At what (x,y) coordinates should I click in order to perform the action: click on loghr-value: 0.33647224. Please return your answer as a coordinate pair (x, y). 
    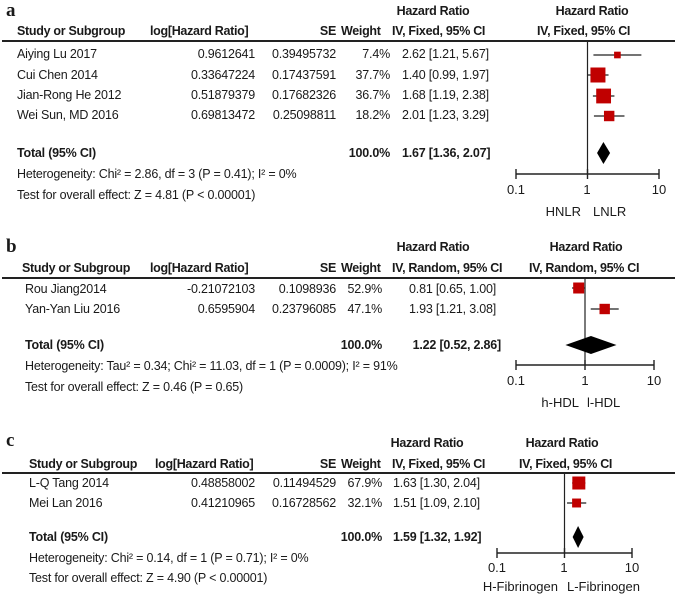
    Looking at the image, I should click on (222, 75).